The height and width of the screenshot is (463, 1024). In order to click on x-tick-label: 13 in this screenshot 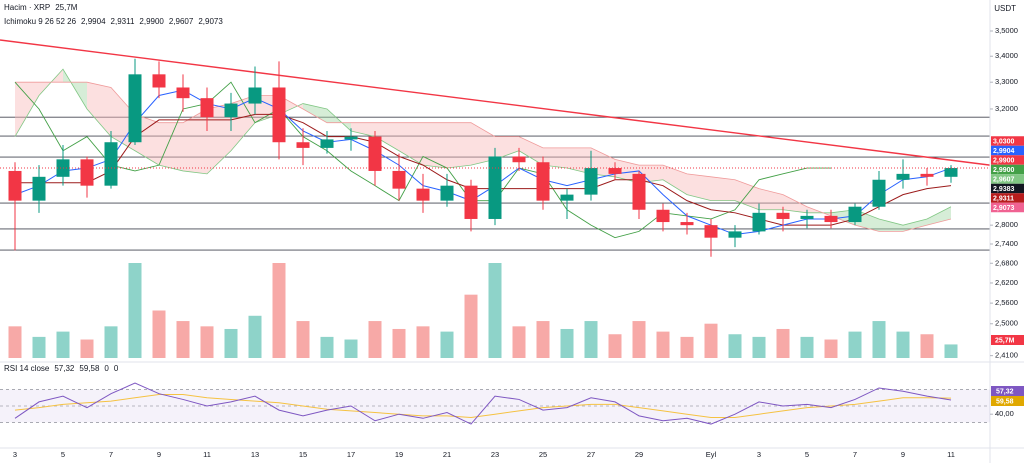, I will do `click(255, 454)`.